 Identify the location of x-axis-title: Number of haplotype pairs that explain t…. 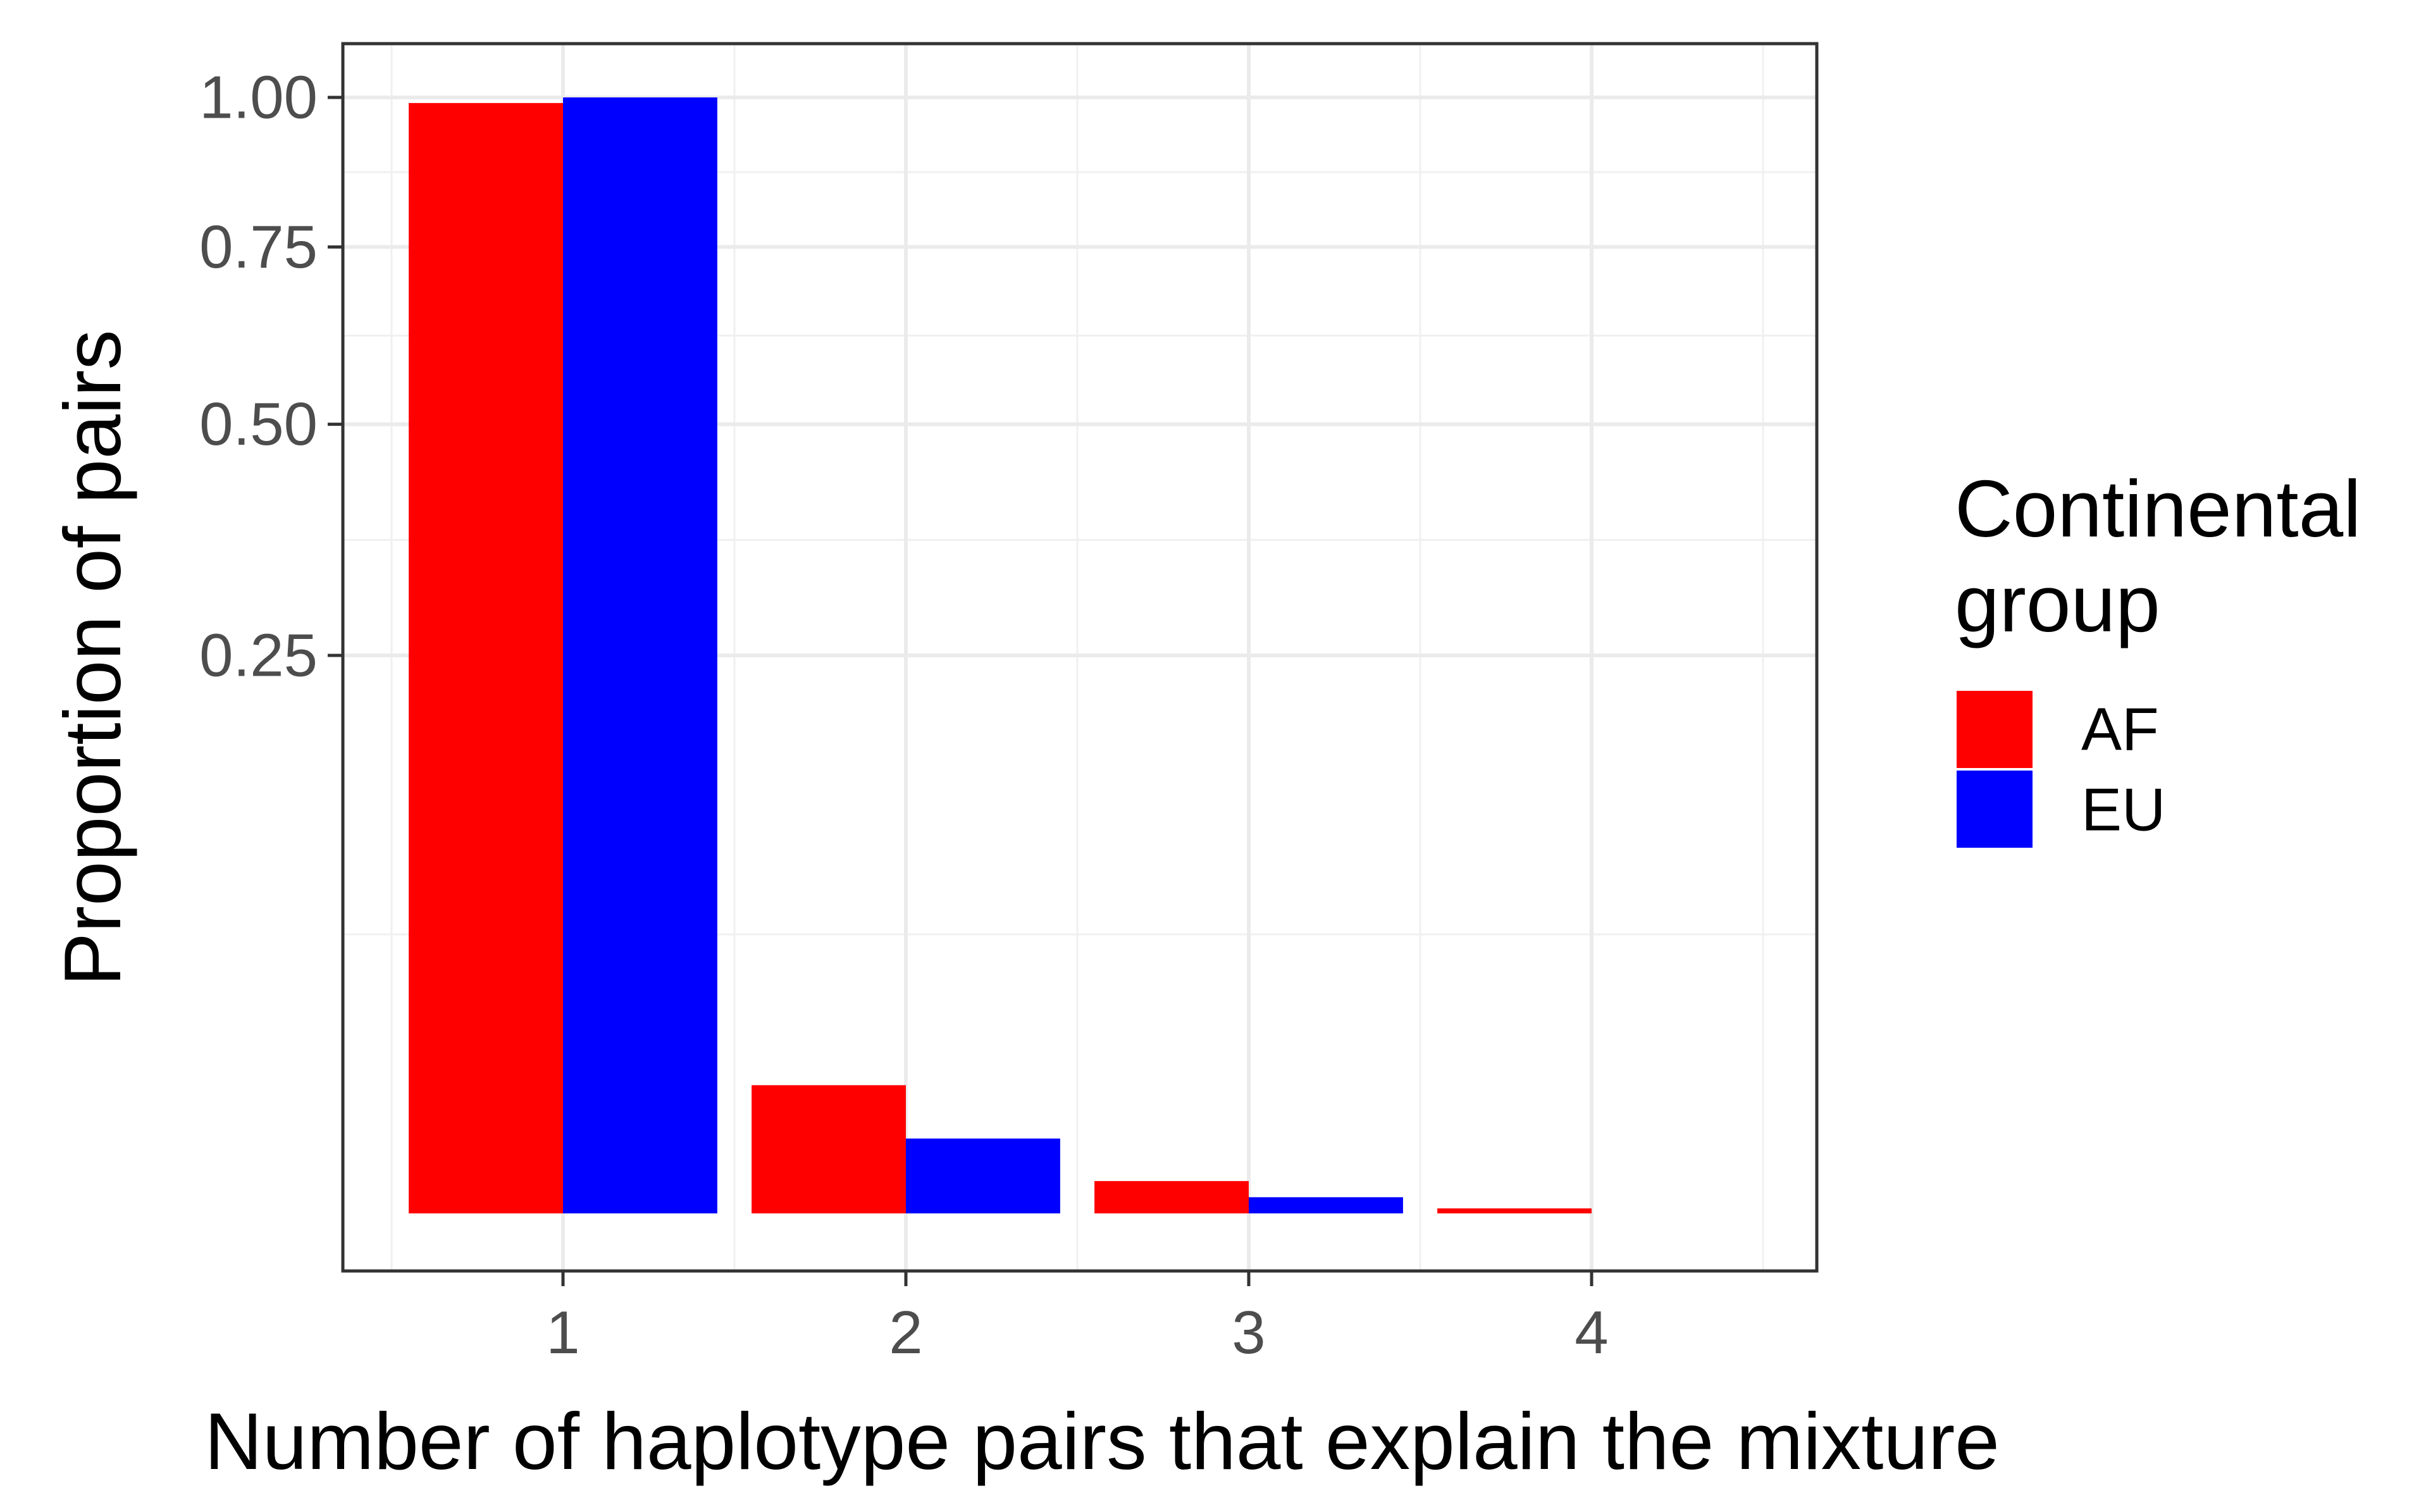
(1102, 1441).